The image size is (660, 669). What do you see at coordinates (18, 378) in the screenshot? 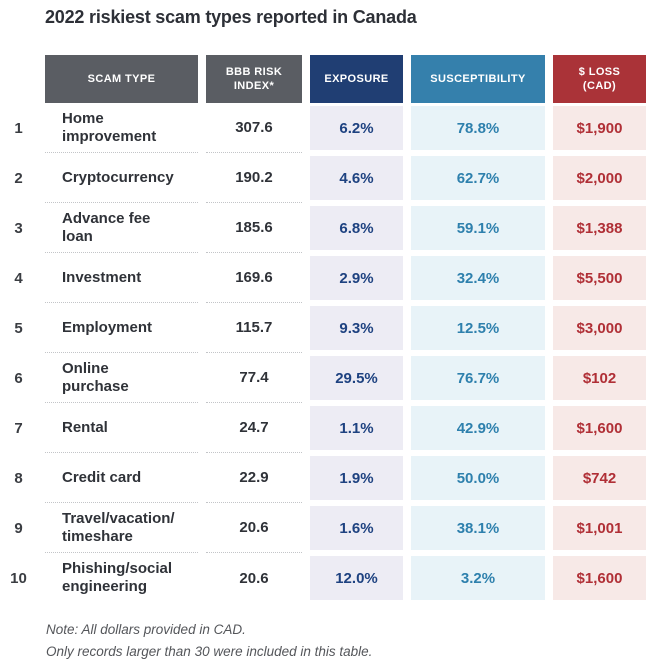
I see `rank-cell: 6` at bounding box center [18, 378].